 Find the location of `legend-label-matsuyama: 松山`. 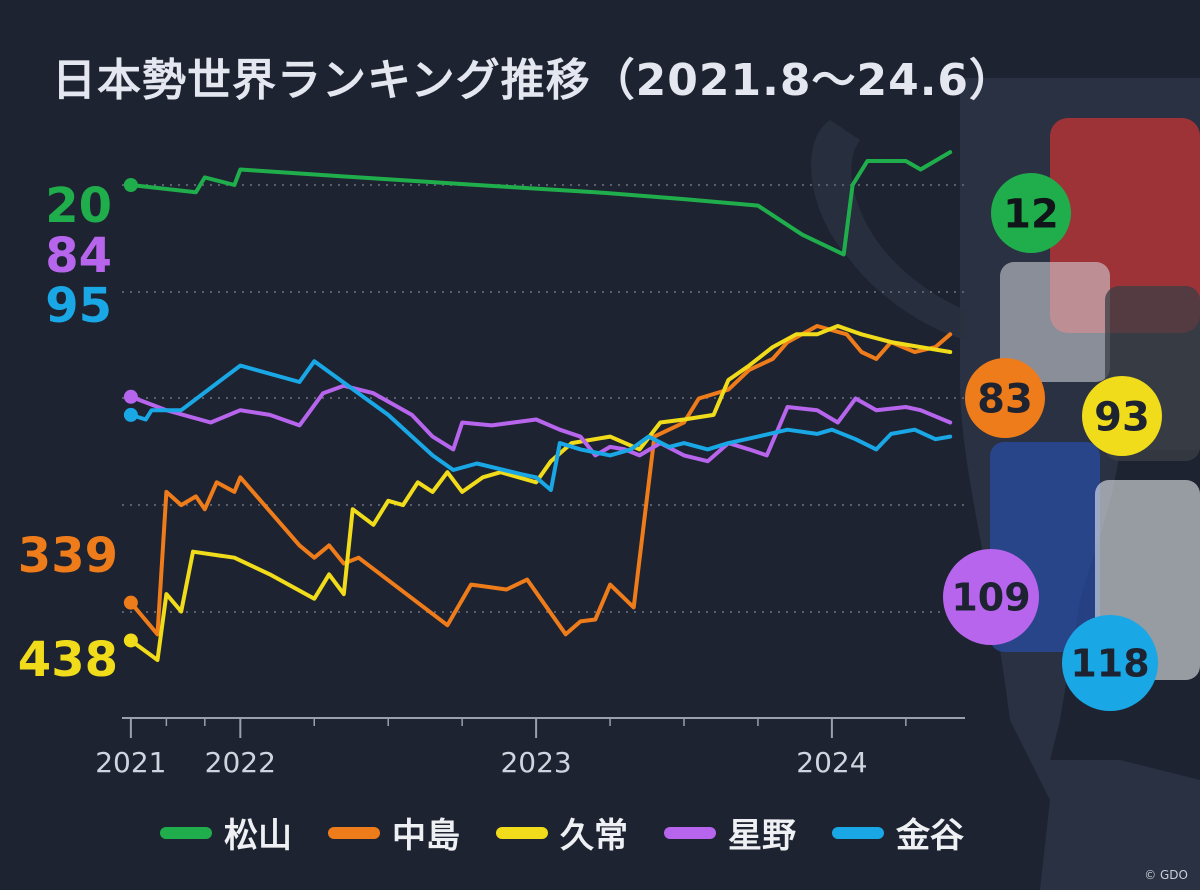

legend-label-matsuyama: 松山 is located at coordinates (258, 836).